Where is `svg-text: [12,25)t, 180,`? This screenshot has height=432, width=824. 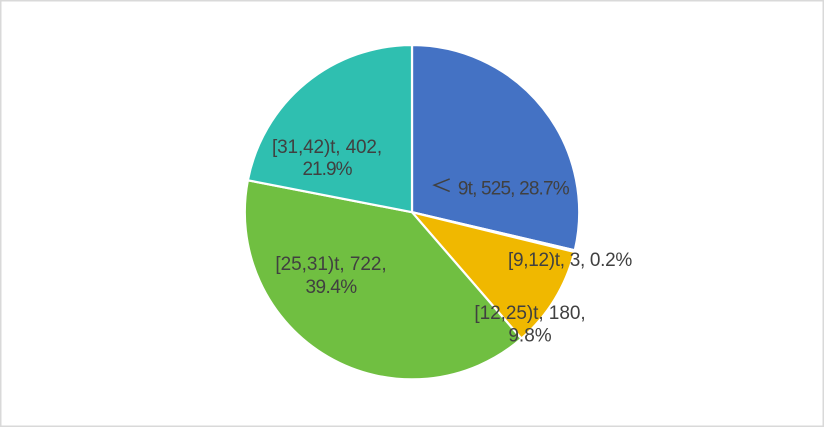 svg-text: [12,25)t, 180, is located at coordinates (529, 313).